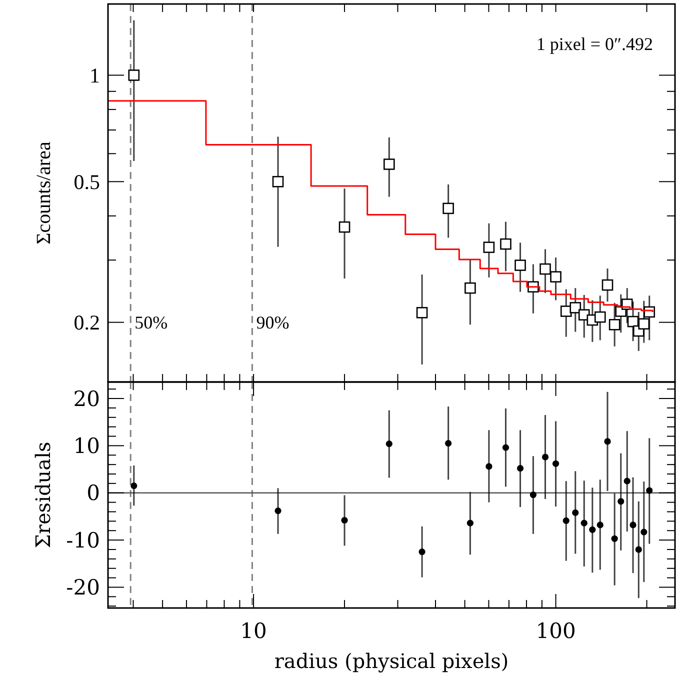 The image size is (686, 681). What do you see at coordinates (87, 322) in the screenshot?
I see `y-tick-label: 0.2` at bounding box center [87, 322].